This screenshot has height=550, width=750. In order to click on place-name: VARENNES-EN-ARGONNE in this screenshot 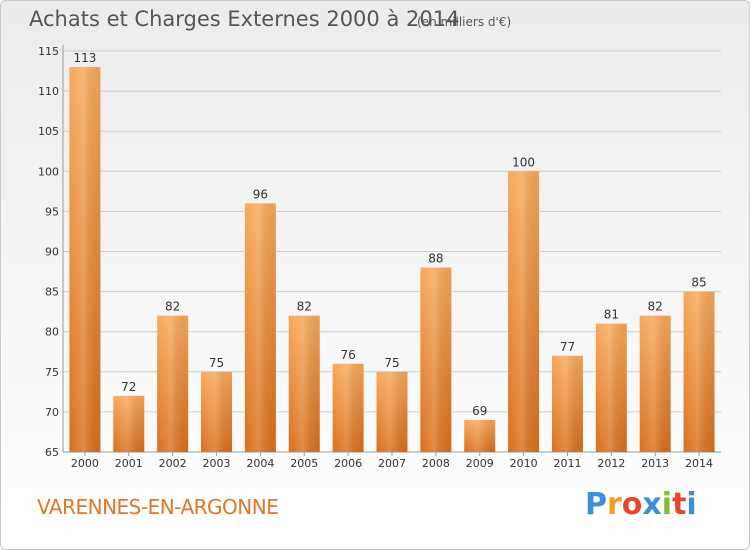, I will do `click(158, 507)`.